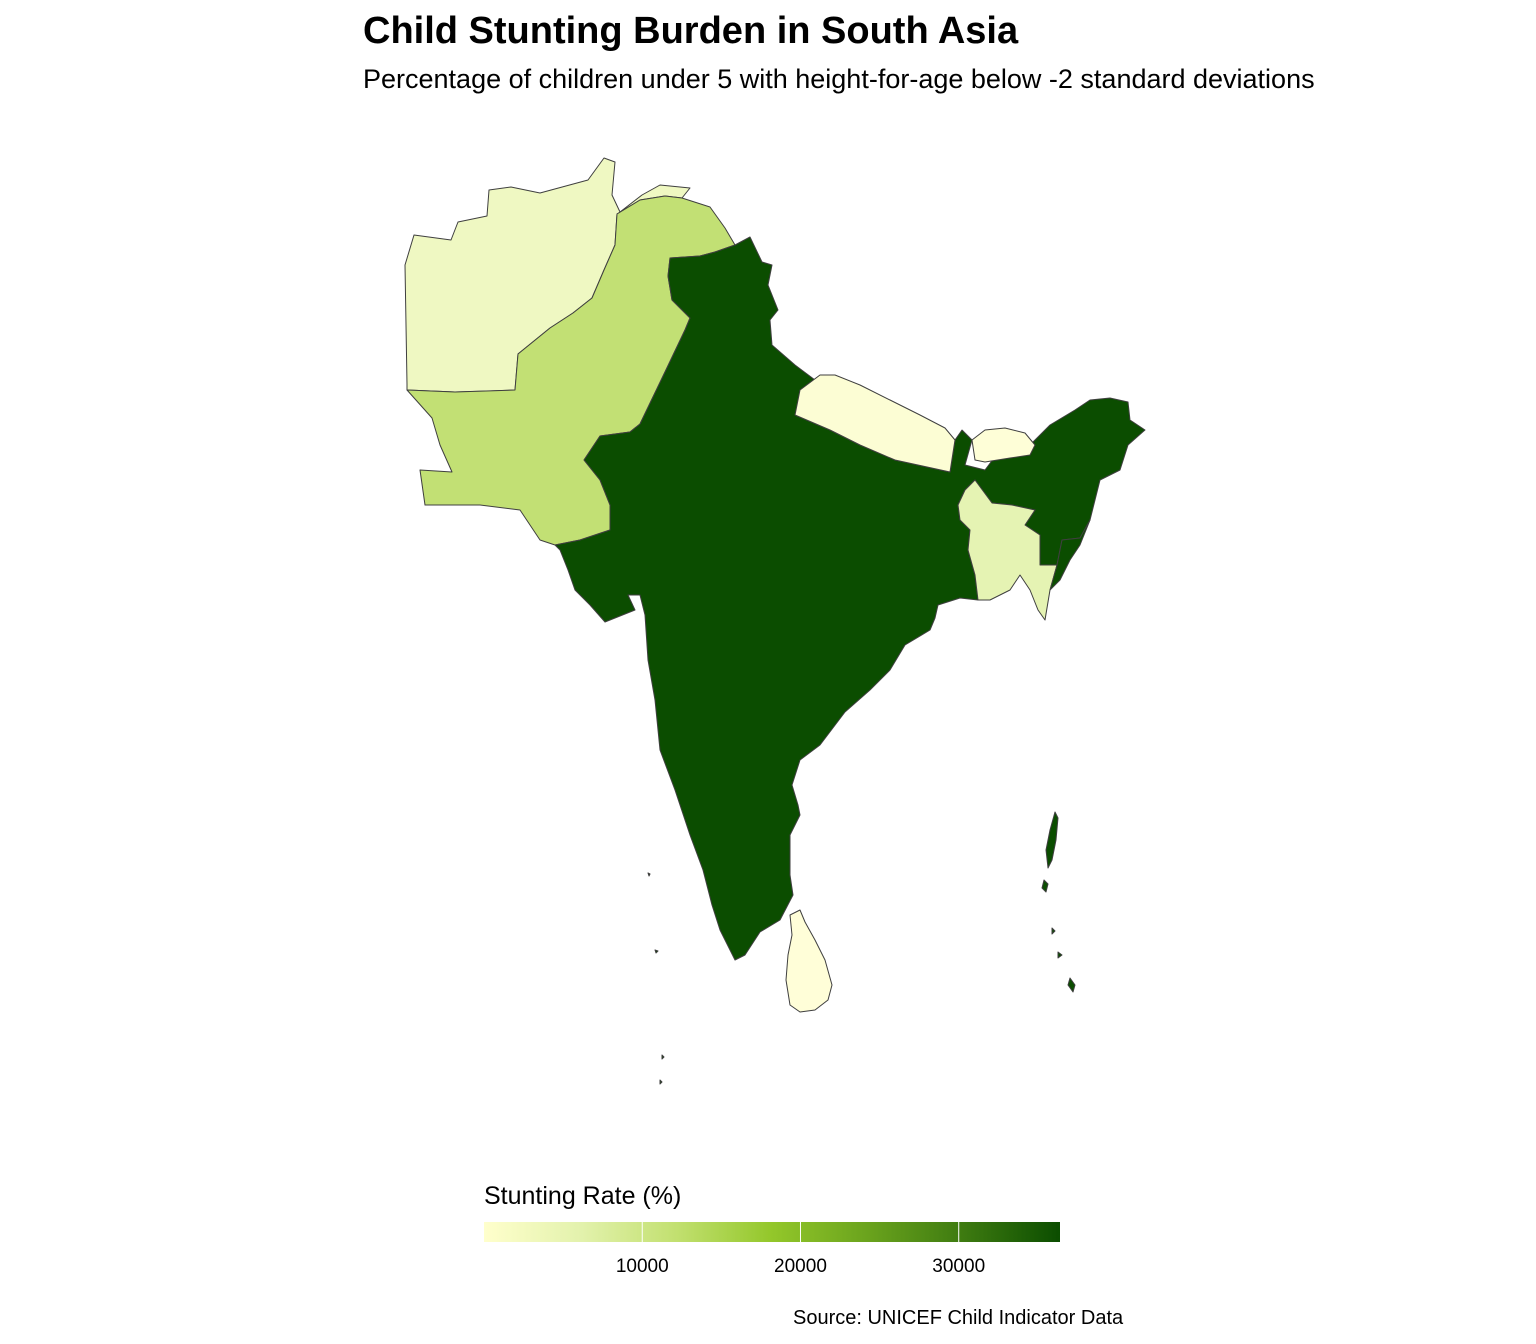 Image resolution: width=1536 pixels, height=1344 pixels. Describe the element at coordinates (959, 1266) in the screenshot. I see `legend-tick-label-2: 30000` at that location.